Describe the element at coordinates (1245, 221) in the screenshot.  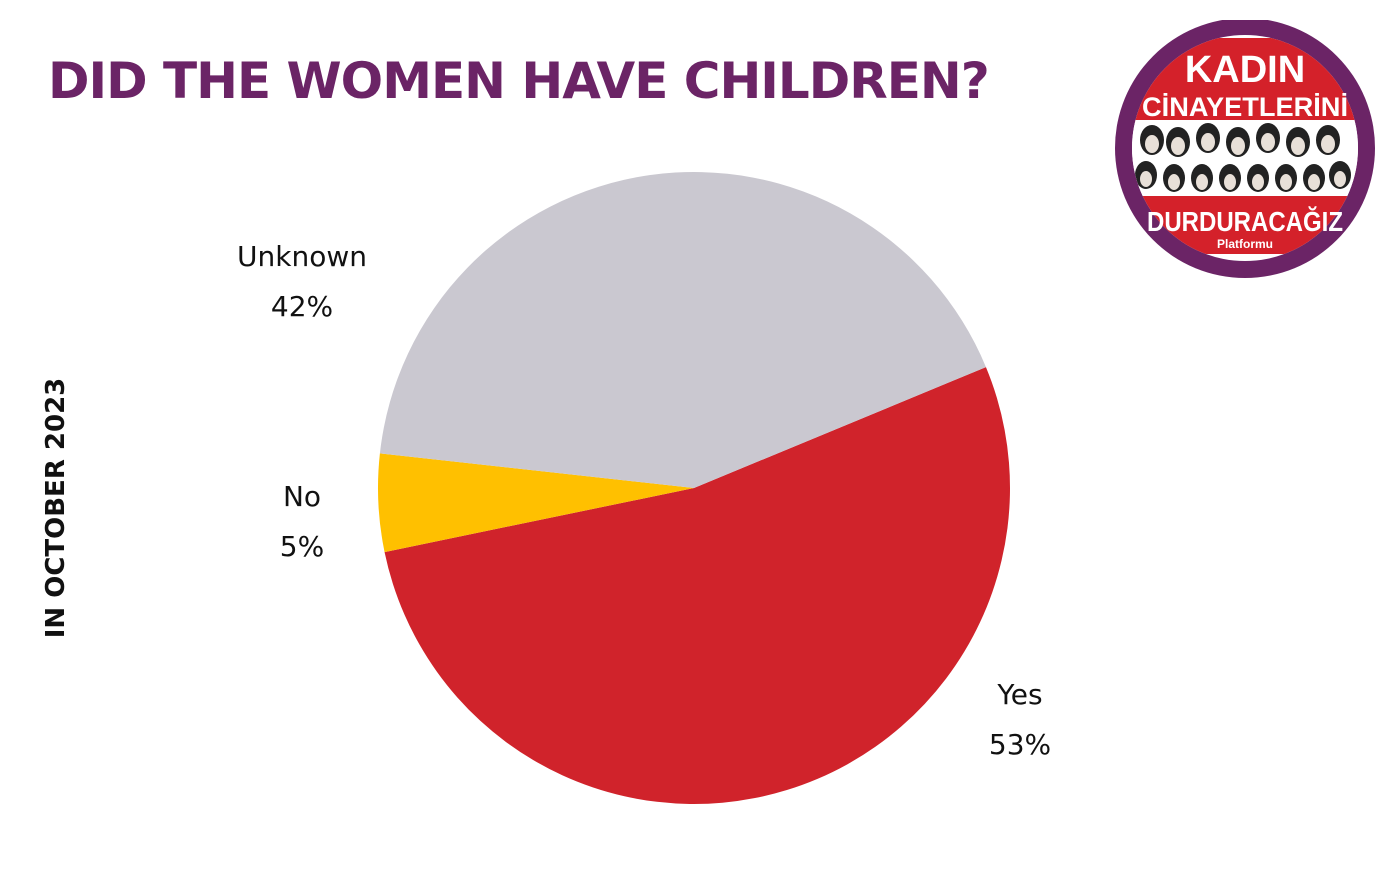
I see `logo-line-3: DURDURACAĞIZ` at that location.